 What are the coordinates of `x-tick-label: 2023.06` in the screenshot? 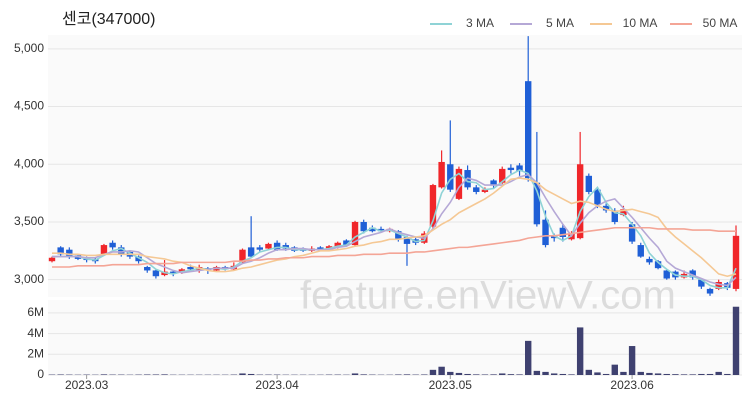 It's located at (632, 385).